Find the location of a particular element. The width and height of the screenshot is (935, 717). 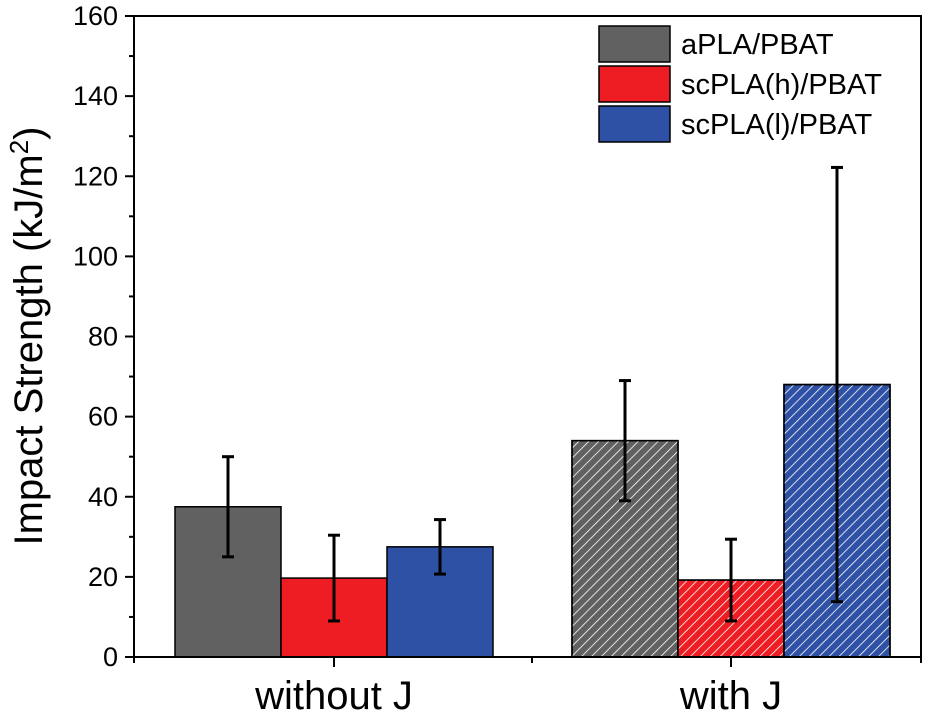

legend-label-2: scPLA(l)/PBAT is located at coordinates (777, 125).